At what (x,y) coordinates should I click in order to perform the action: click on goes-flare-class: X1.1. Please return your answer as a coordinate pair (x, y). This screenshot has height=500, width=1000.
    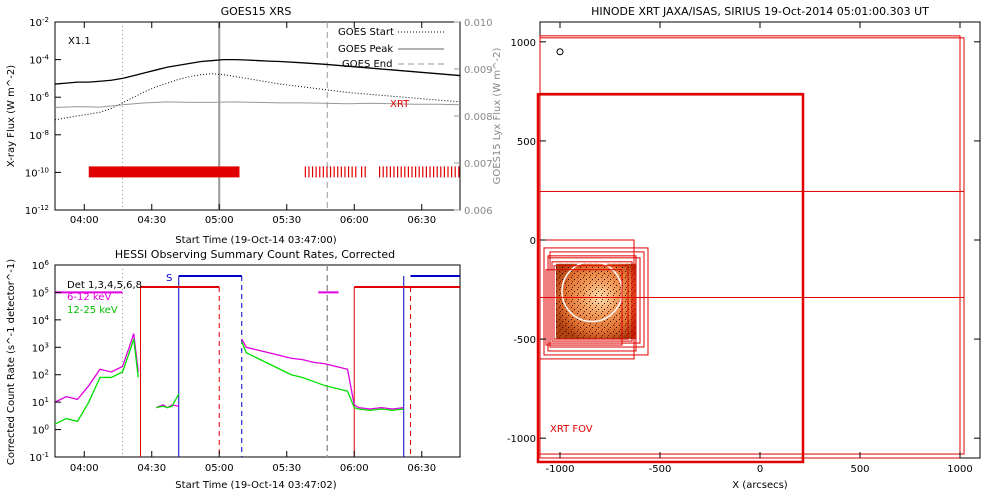
    Looking at the image, I should click on (79, 41).